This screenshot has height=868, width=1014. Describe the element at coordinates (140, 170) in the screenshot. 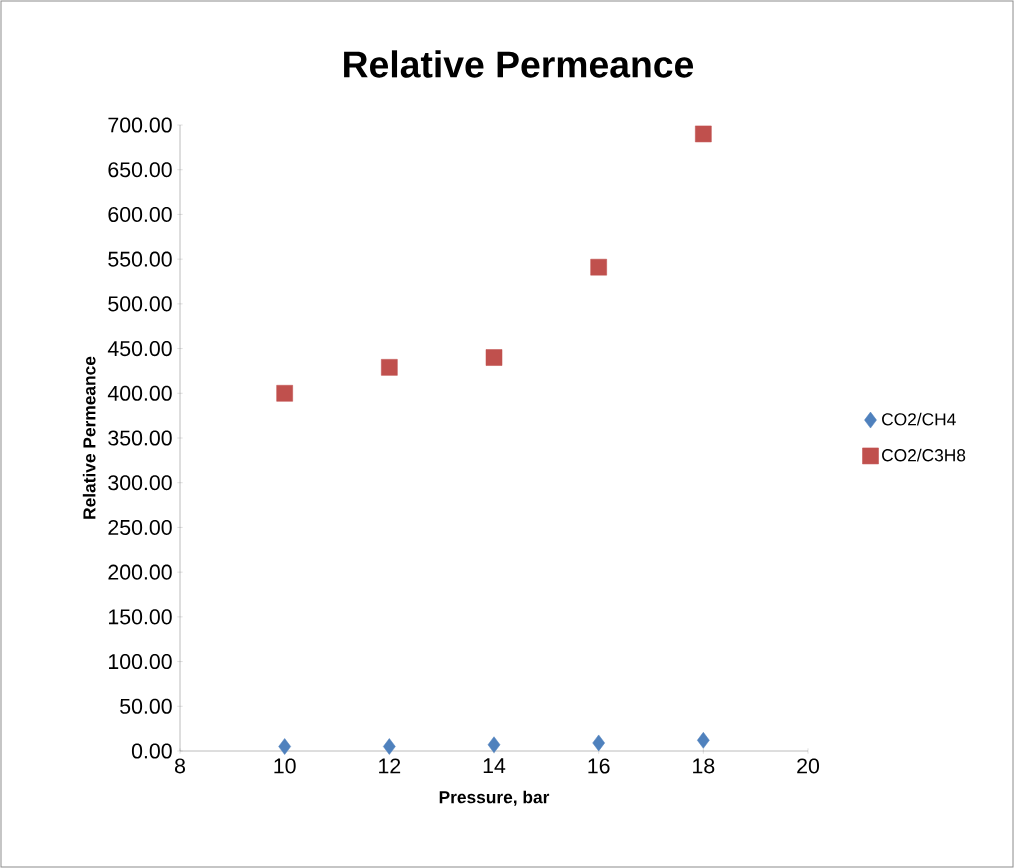

I see `y-tick-label: 650.00` at that location.